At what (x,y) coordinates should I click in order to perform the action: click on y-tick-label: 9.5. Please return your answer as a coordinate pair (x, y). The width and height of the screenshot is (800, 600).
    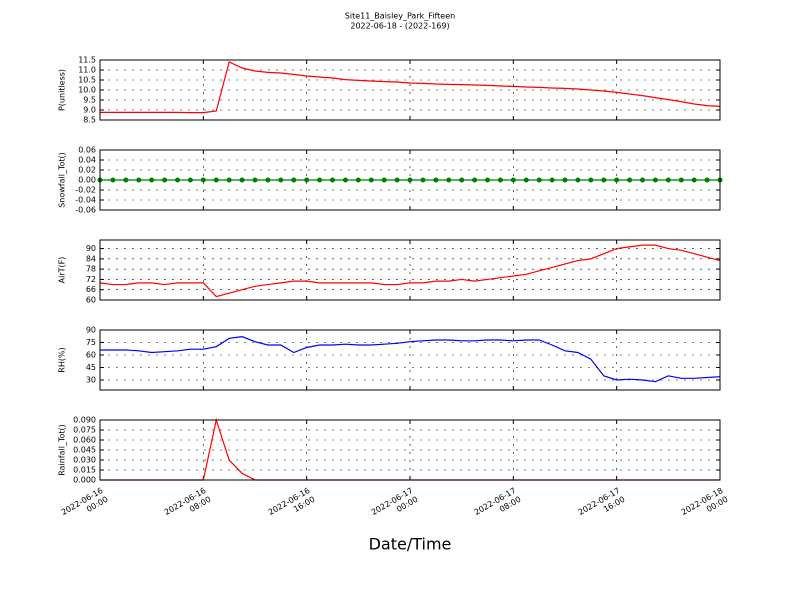
    Looking at the image, I should click on (89, 100).